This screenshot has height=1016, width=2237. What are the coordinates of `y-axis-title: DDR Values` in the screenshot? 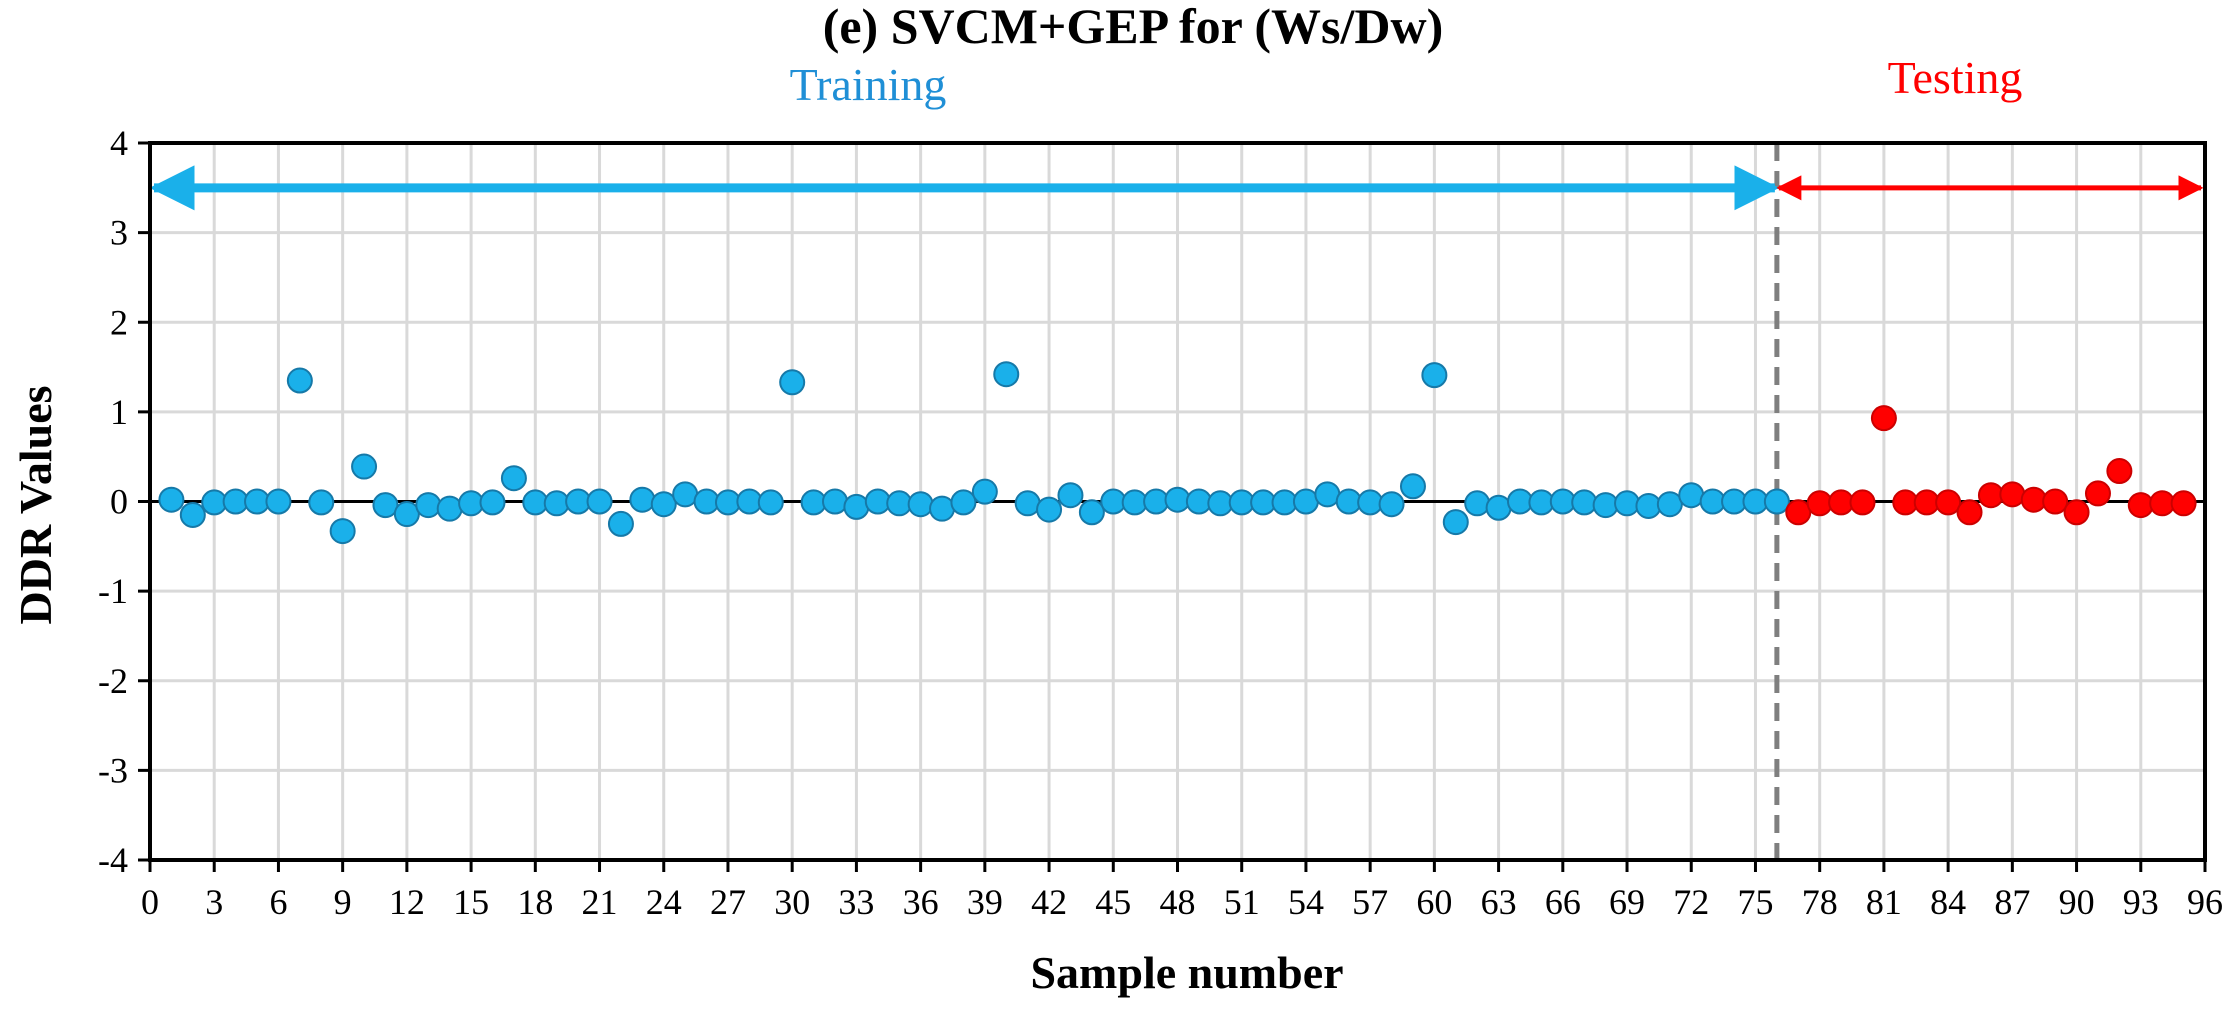 It's located at (35, 504).